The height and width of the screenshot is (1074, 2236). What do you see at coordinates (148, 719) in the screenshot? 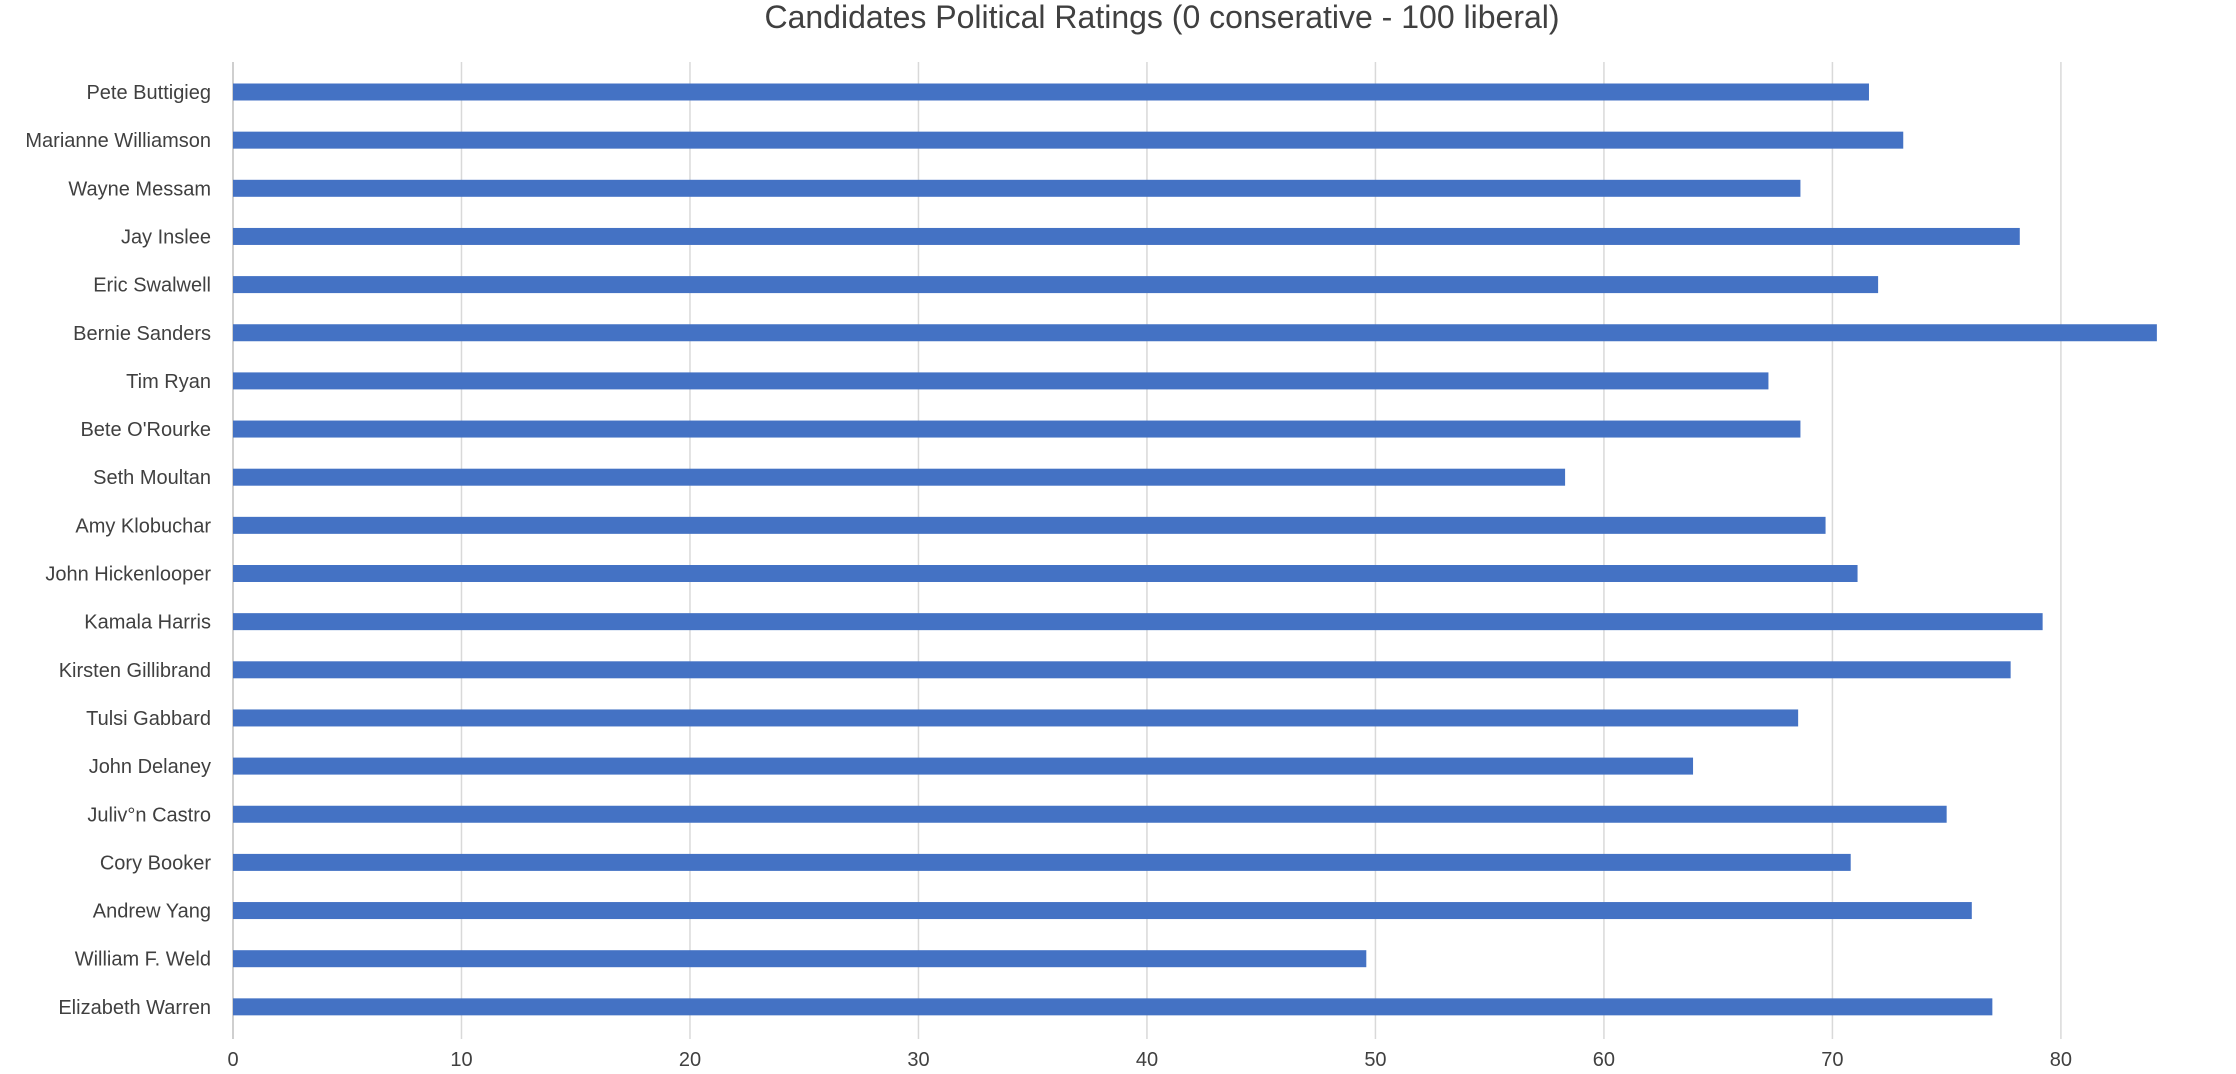
I see `category-label: Tulsi Gabbard` at bounding box center [148, 719].